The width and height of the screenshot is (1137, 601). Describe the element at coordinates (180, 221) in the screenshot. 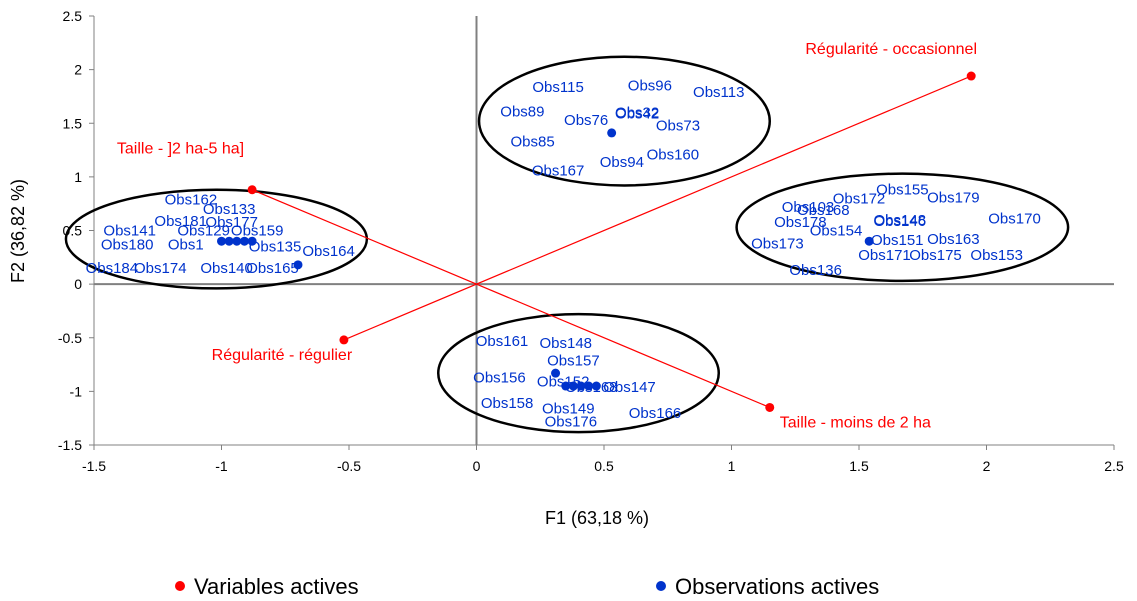

I see `observation-label: Obs181` at that location.